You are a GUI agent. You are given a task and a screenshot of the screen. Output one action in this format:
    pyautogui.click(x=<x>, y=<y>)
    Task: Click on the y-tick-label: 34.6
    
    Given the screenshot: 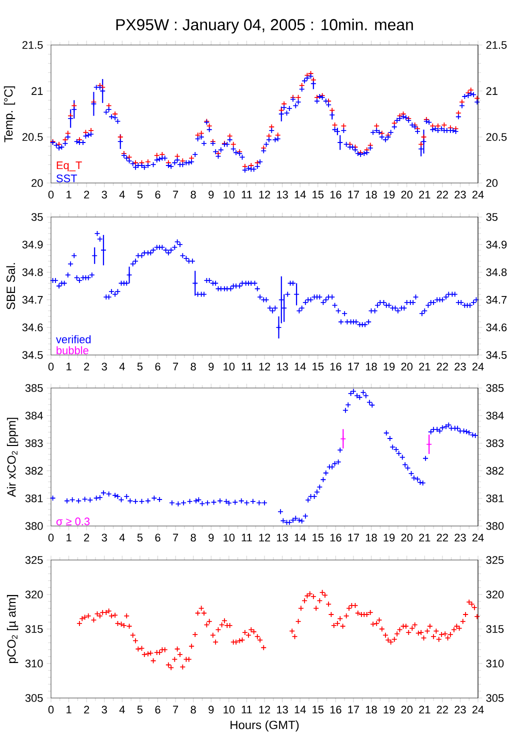 What is the action you would take?
    pyautogui.click(x=32, y=328)
    